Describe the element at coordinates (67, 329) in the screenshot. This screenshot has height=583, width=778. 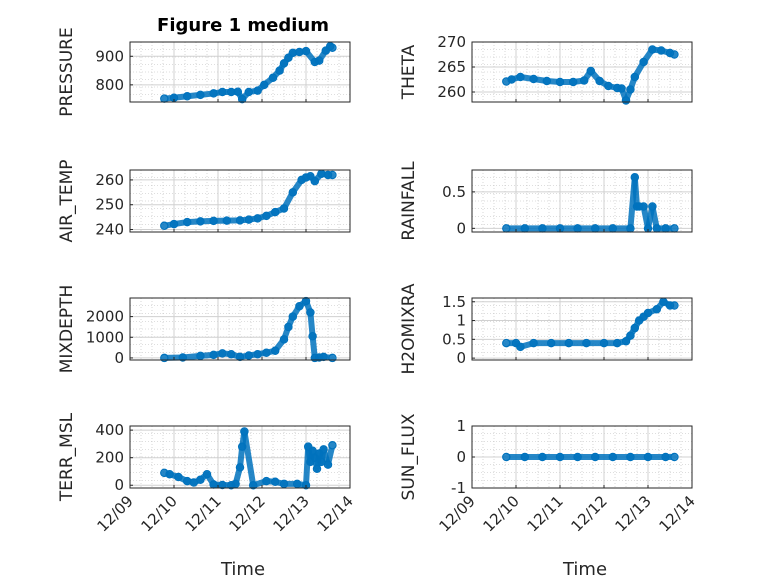
I see `y-axis-label: MIXDEPTH` at that location.